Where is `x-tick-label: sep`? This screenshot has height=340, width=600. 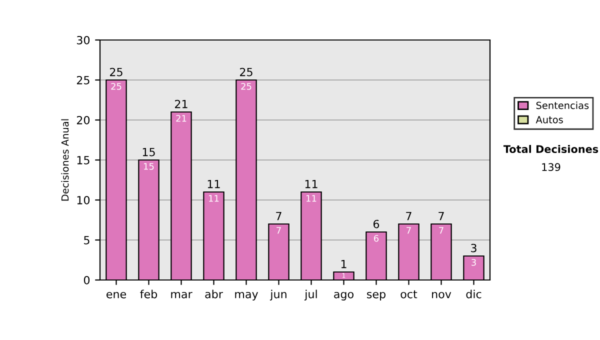
x-tick-label: sep is located at coordinates (376, 296).